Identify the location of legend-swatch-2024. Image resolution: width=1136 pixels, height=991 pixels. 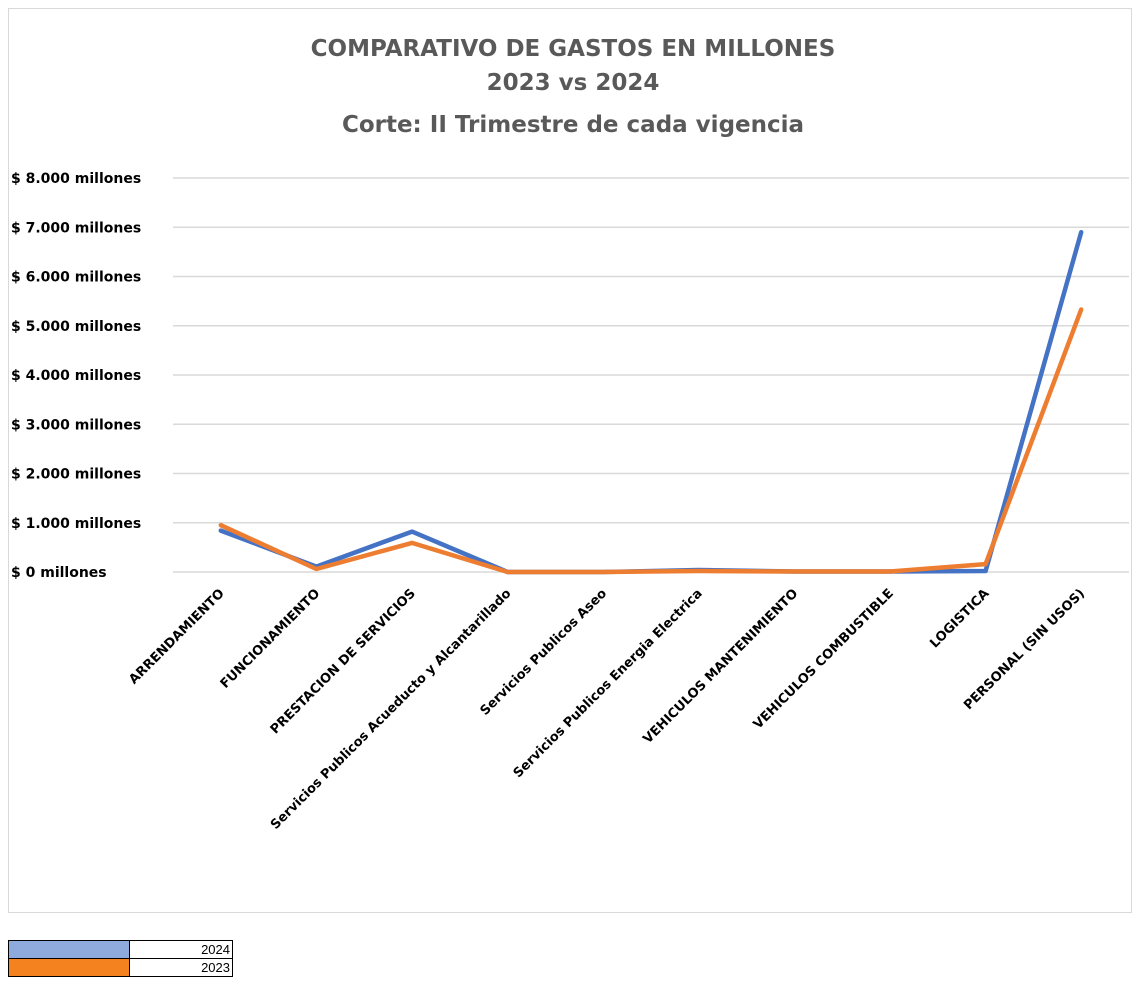
(69, 949).